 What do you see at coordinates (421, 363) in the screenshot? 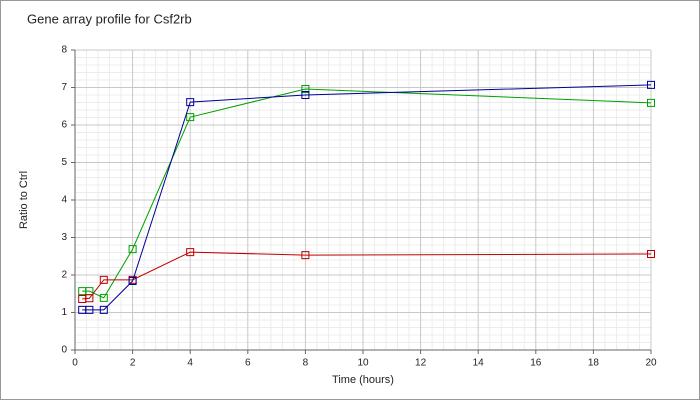
I see `x-tick-label: 12` at bounding box center [421, 363].